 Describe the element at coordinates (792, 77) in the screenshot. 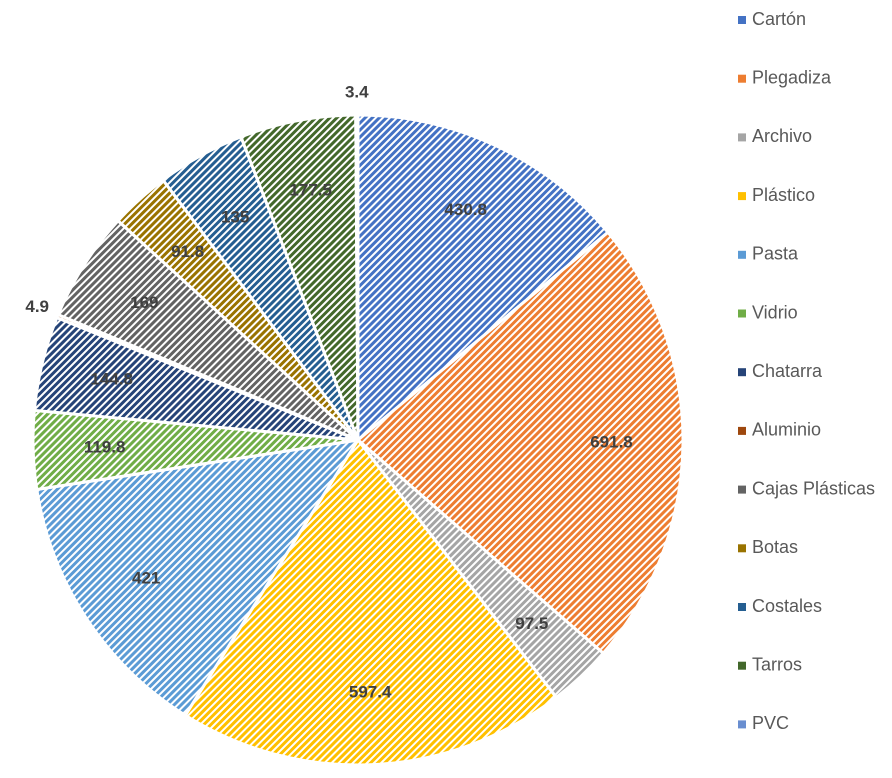

I see `legend-label: Plegadiza` at that location.